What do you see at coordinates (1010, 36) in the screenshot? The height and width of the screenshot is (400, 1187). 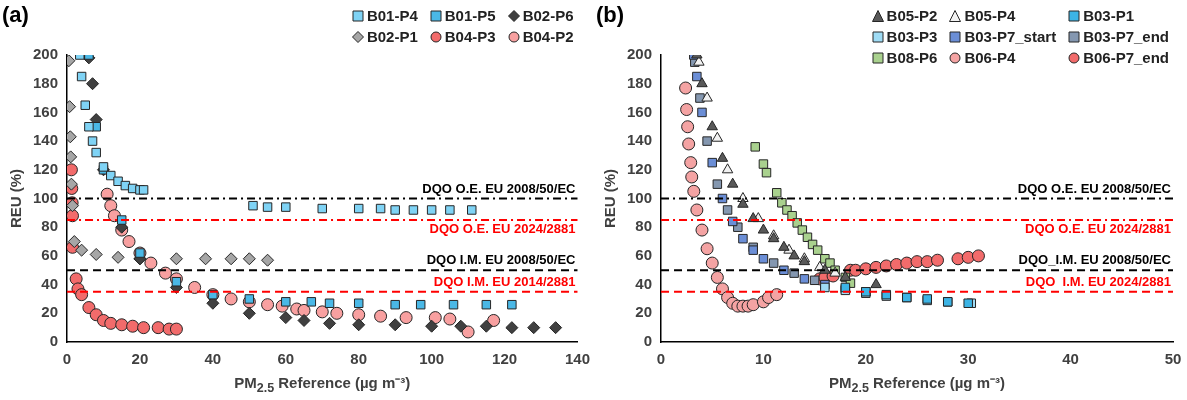 I see `legend-label: B03-P7_start` at bounding box center [1010, 36].